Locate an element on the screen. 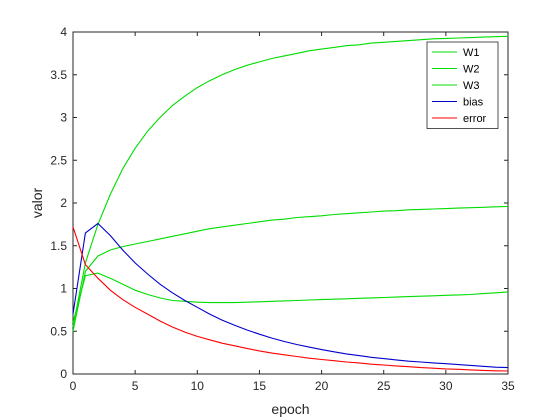 The image size is (560, 420). x-tick-label: 10 is located at coordinates (198, 386).